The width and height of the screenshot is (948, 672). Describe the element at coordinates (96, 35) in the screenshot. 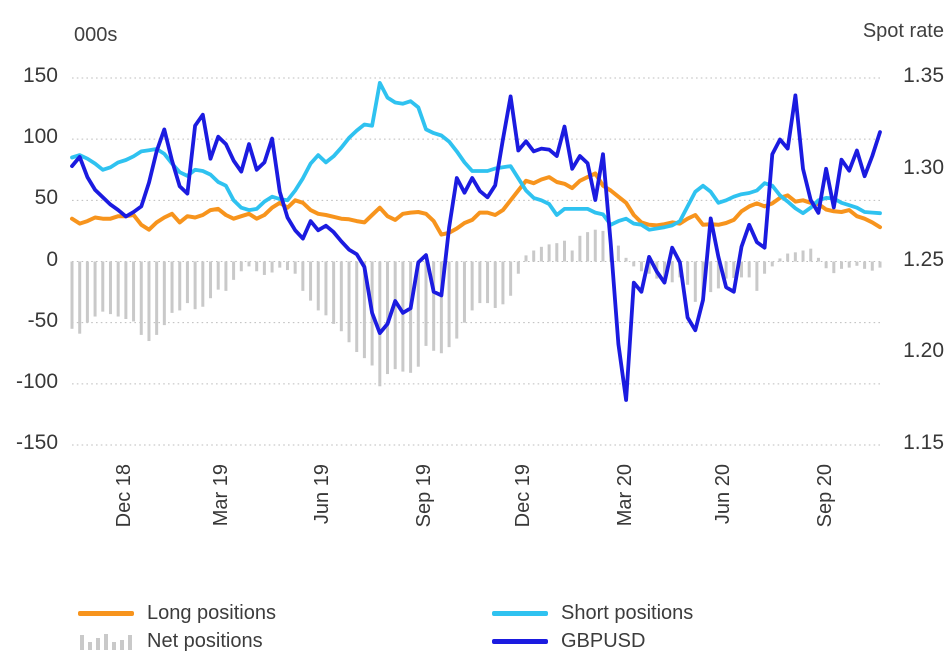

I see `left-axis-title: 000s` at that location.